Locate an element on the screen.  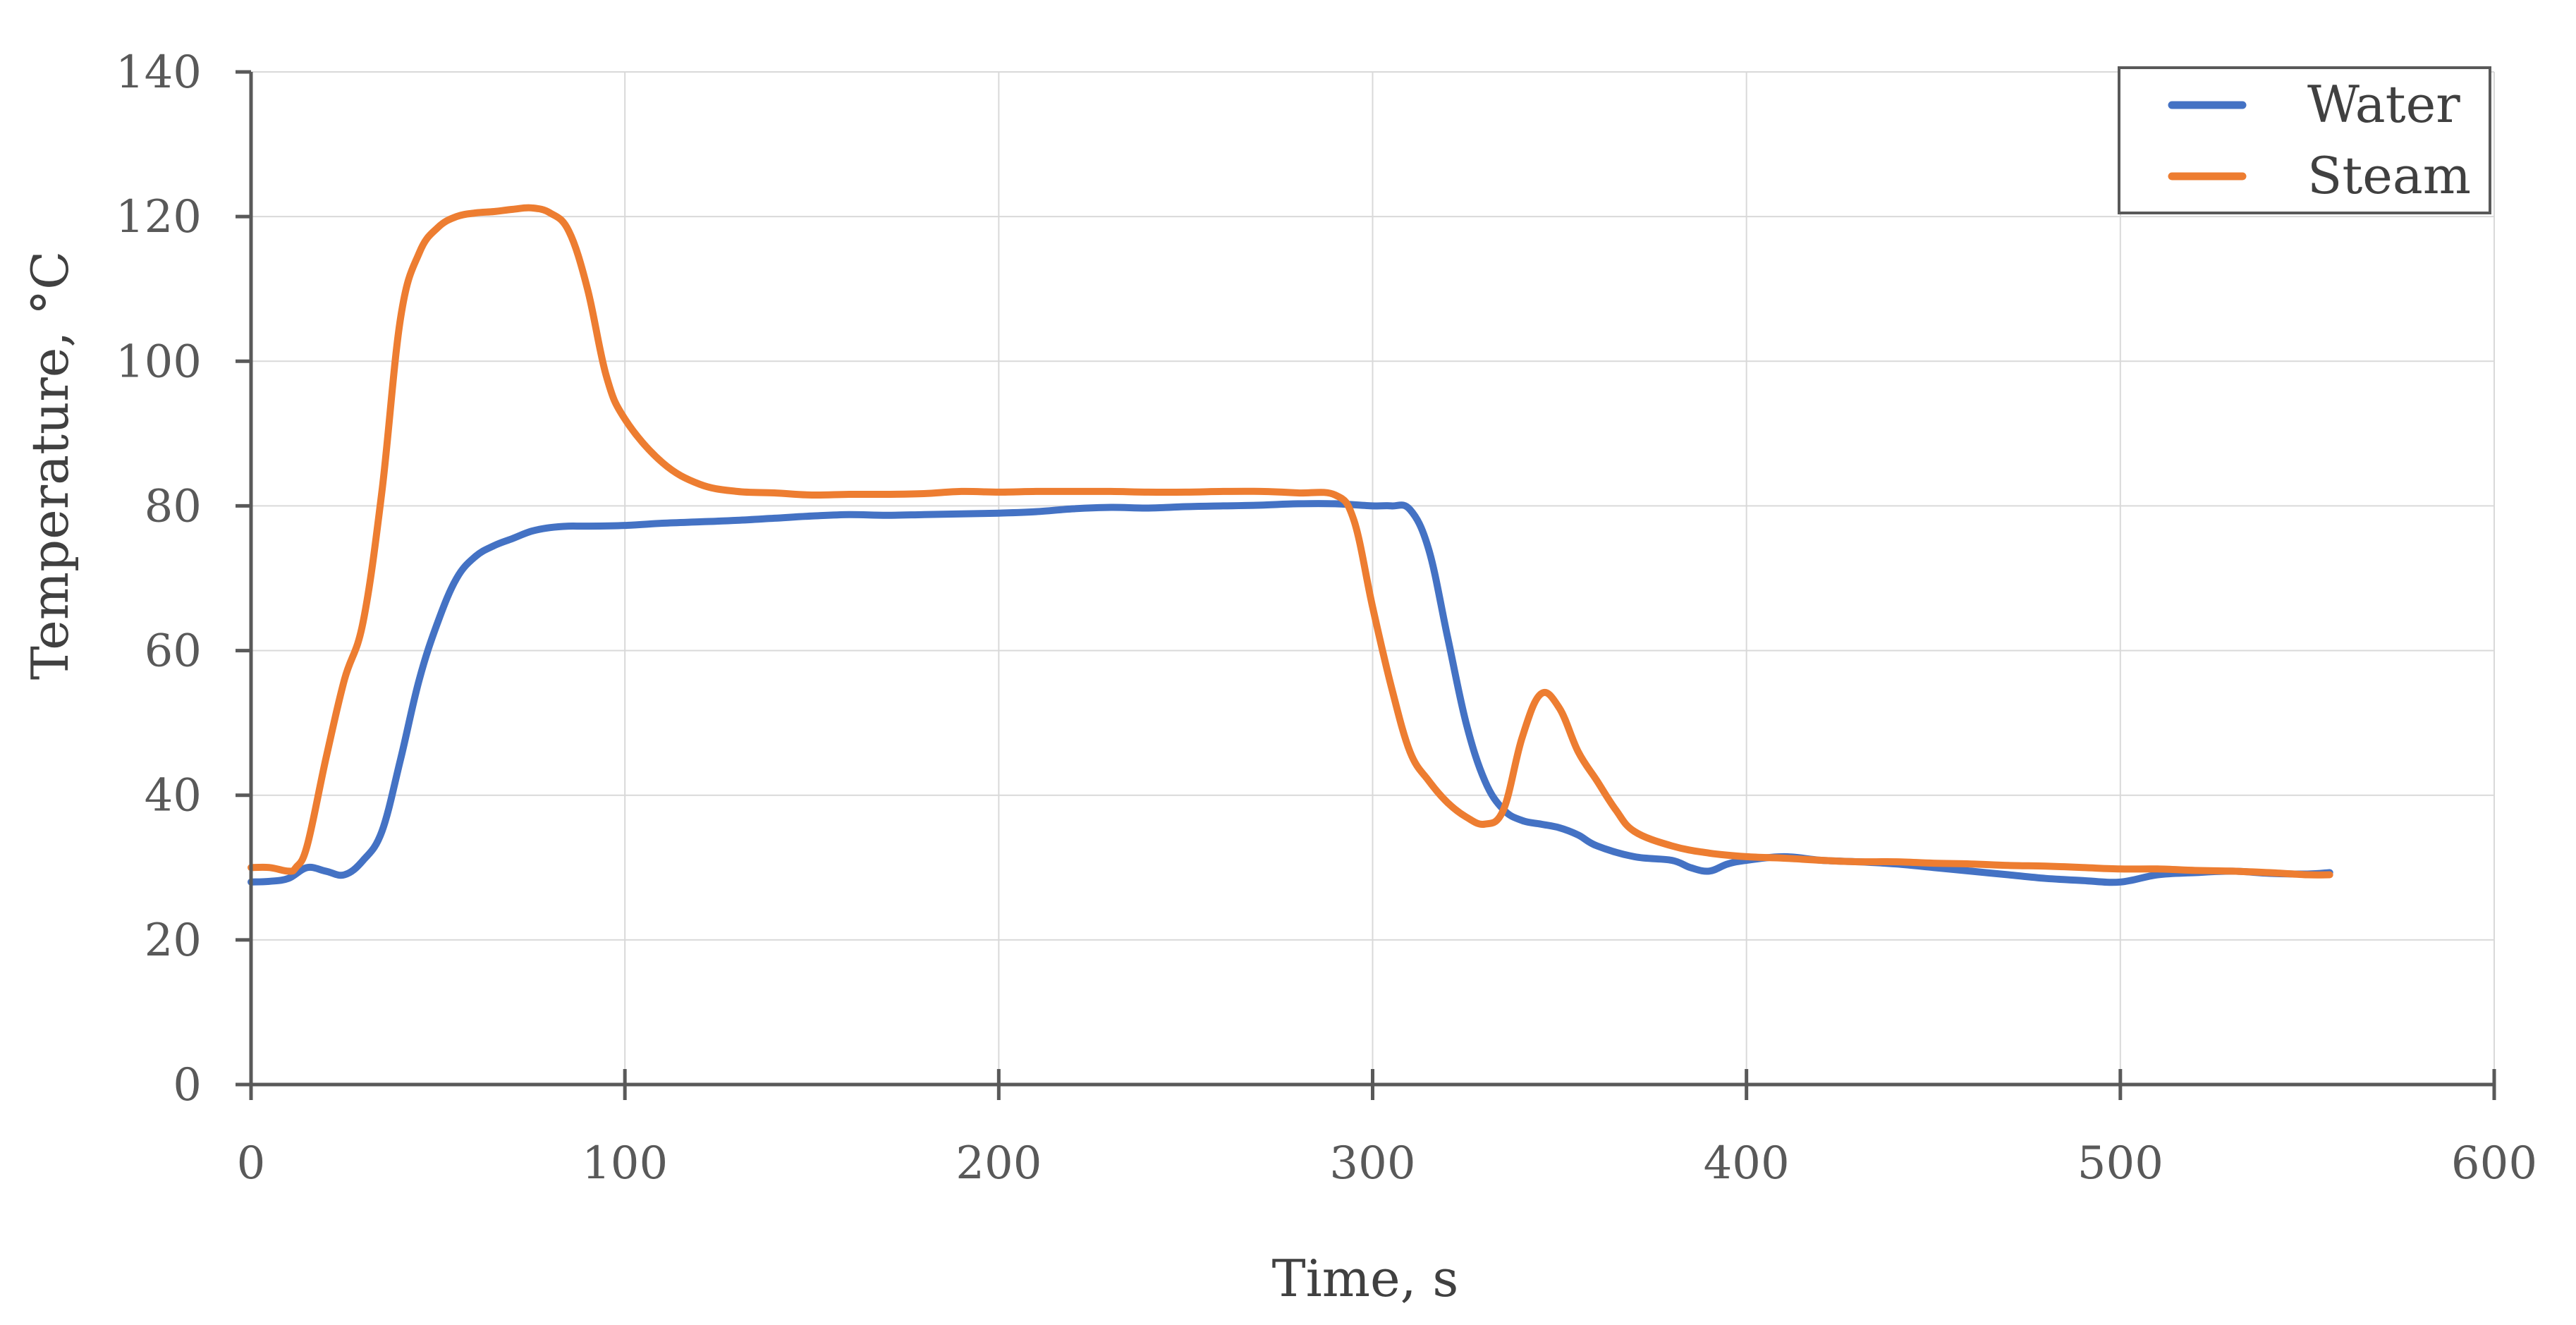
legend-box is located at coordinates (2305, 140).